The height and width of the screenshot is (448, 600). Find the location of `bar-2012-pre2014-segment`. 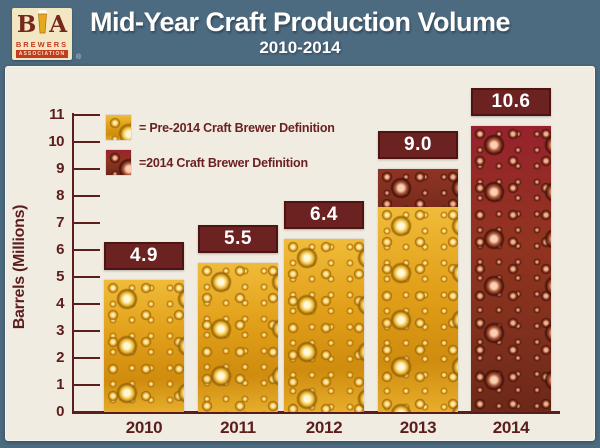

bar-2012-pre2014-segment is located at coordinates (324, 325).